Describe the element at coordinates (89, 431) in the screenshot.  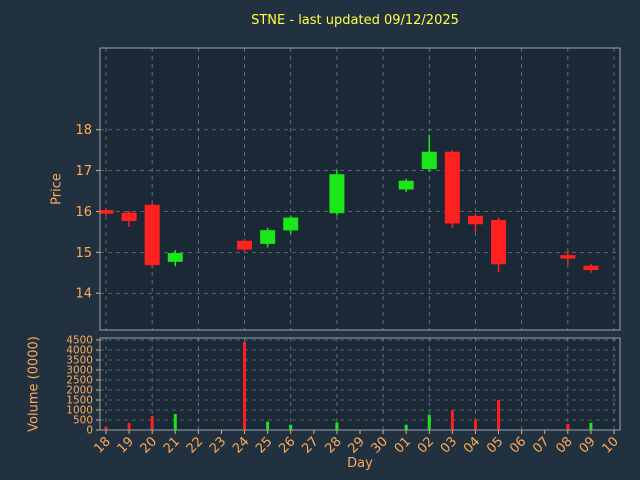
I see `volume-y-tick-label: 0` at that location.